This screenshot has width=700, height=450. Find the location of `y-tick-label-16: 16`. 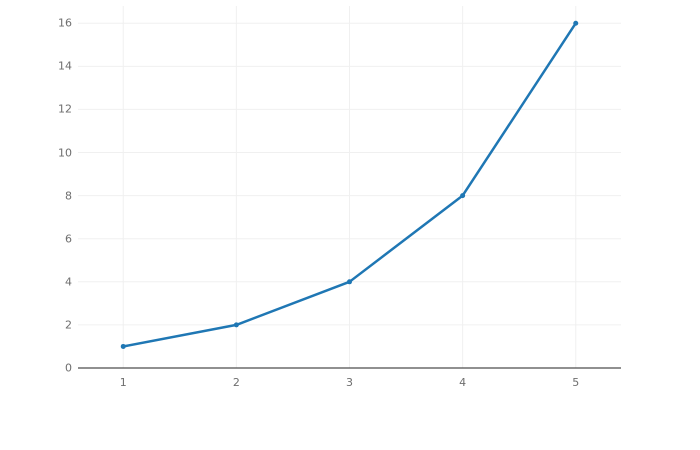

y-tick-label-16: 16 is located at coordinates (65, 23).